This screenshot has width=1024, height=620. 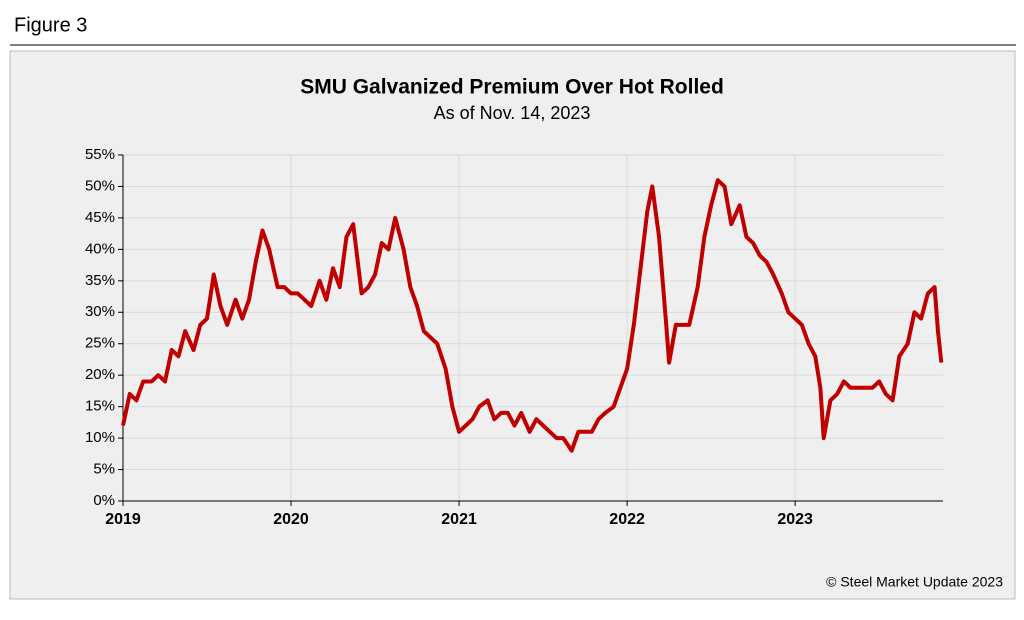 What do you see at coordinates (914, 582) in the screenshot?
I see `copyright: © Steel Market Update 2023` at bounding box center [914, 582].